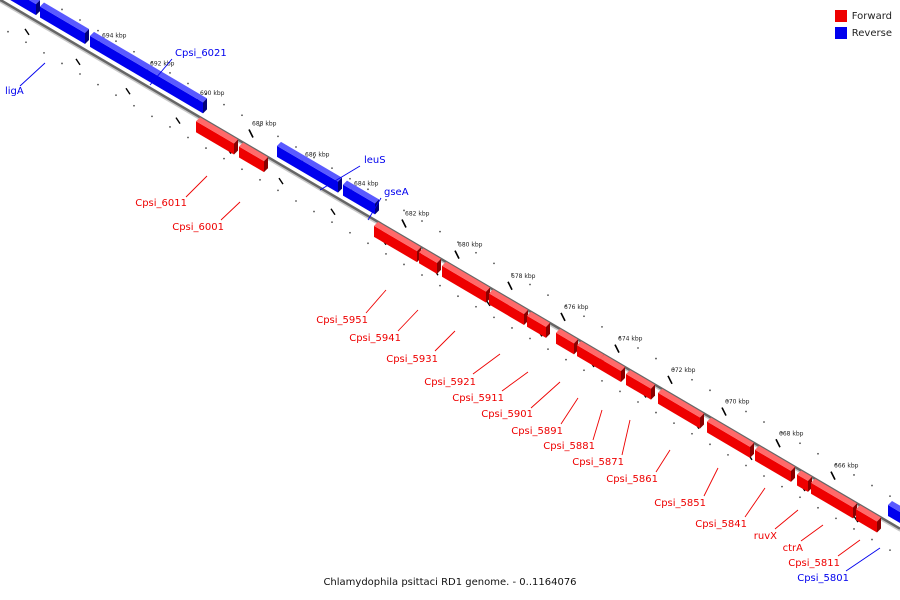 Image resolution: width=900 pixels, height=600 pixels. What do you see at coordinates (683, 370) in the screenshot?
I see `scale-tick-label: 672 kbp` at bounding box center [683, 370].